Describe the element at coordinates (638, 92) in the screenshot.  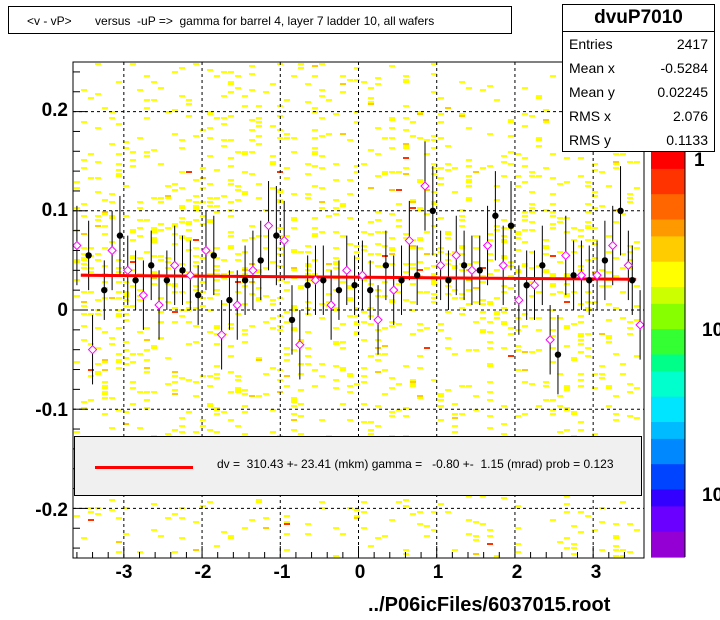
I see `stats-row-mean-y: Mean y 0.02245` at that location.